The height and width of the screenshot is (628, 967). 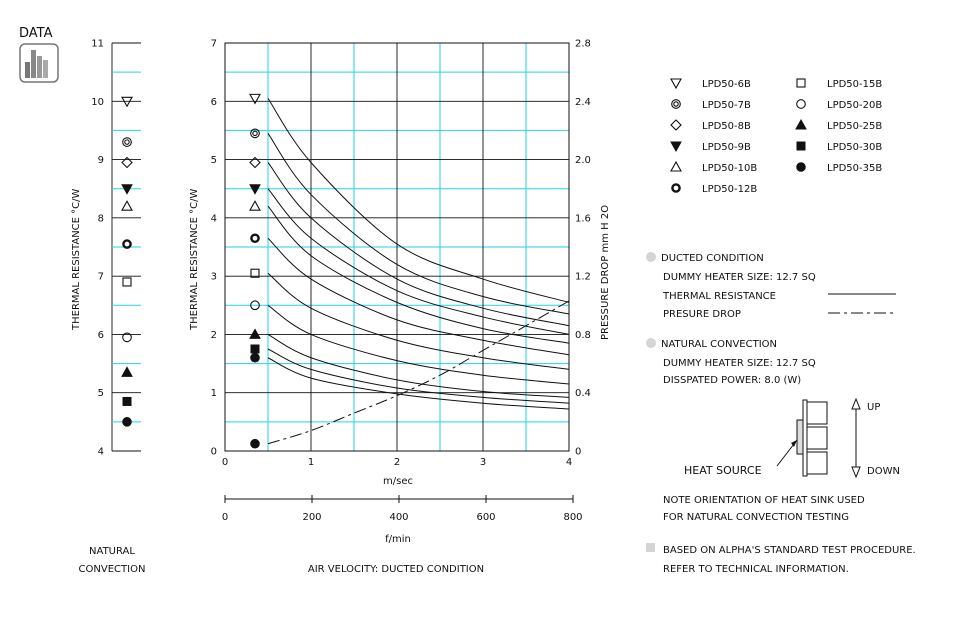 I want to click on data-logo: DATA, so click(x=39, y=54).